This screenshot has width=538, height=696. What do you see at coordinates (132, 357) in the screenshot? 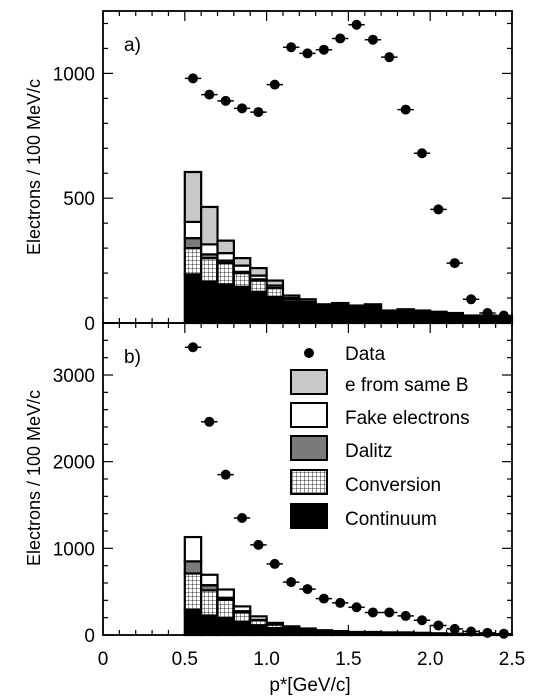
I see `panel-b-label: b)` at bounding box center [132, 357].